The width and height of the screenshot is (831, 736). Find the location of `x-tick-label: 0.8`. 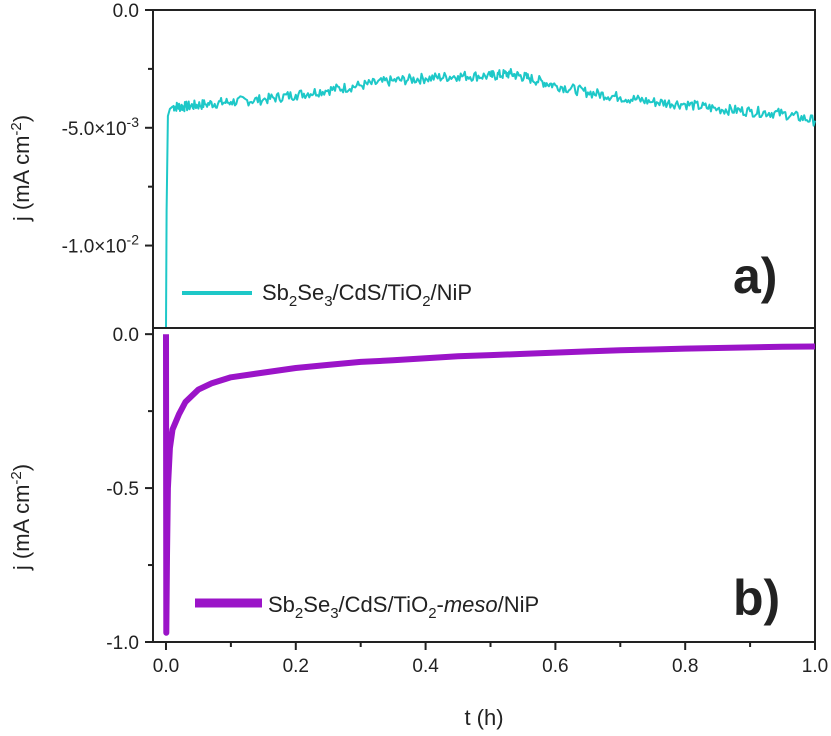

x-tick-label: 0.8 is located at coordinates (685, 666).